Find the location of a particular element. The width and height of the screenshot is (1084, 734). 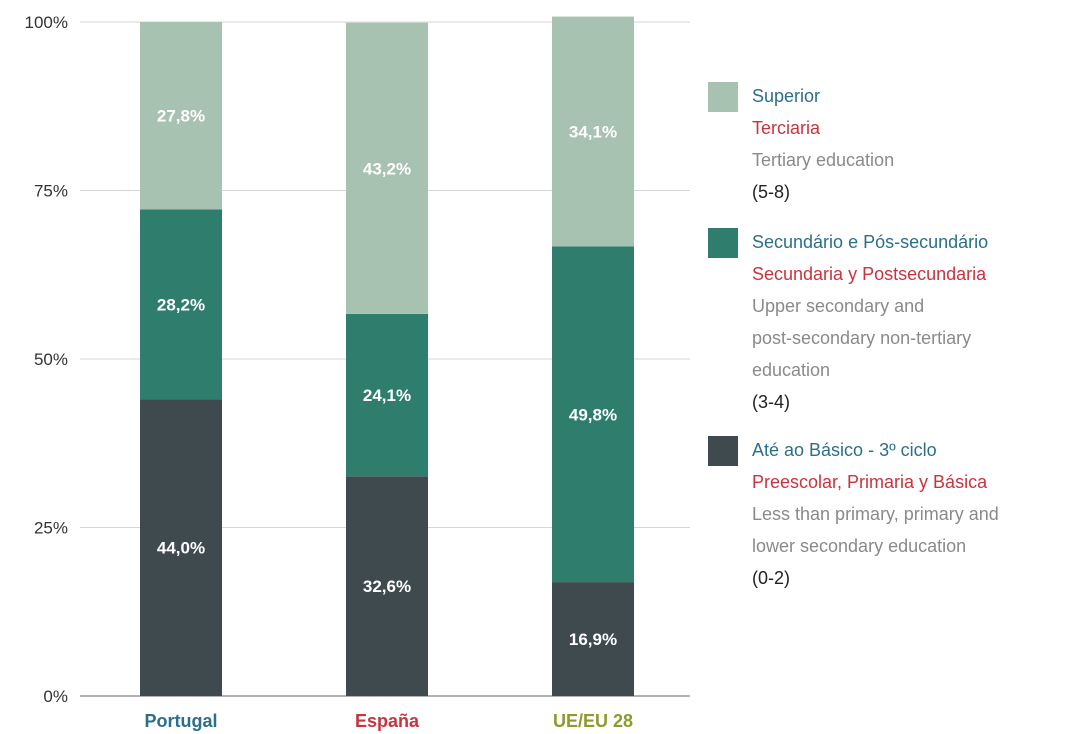

data-label: 49,8% is located at coordinates (593, 414).